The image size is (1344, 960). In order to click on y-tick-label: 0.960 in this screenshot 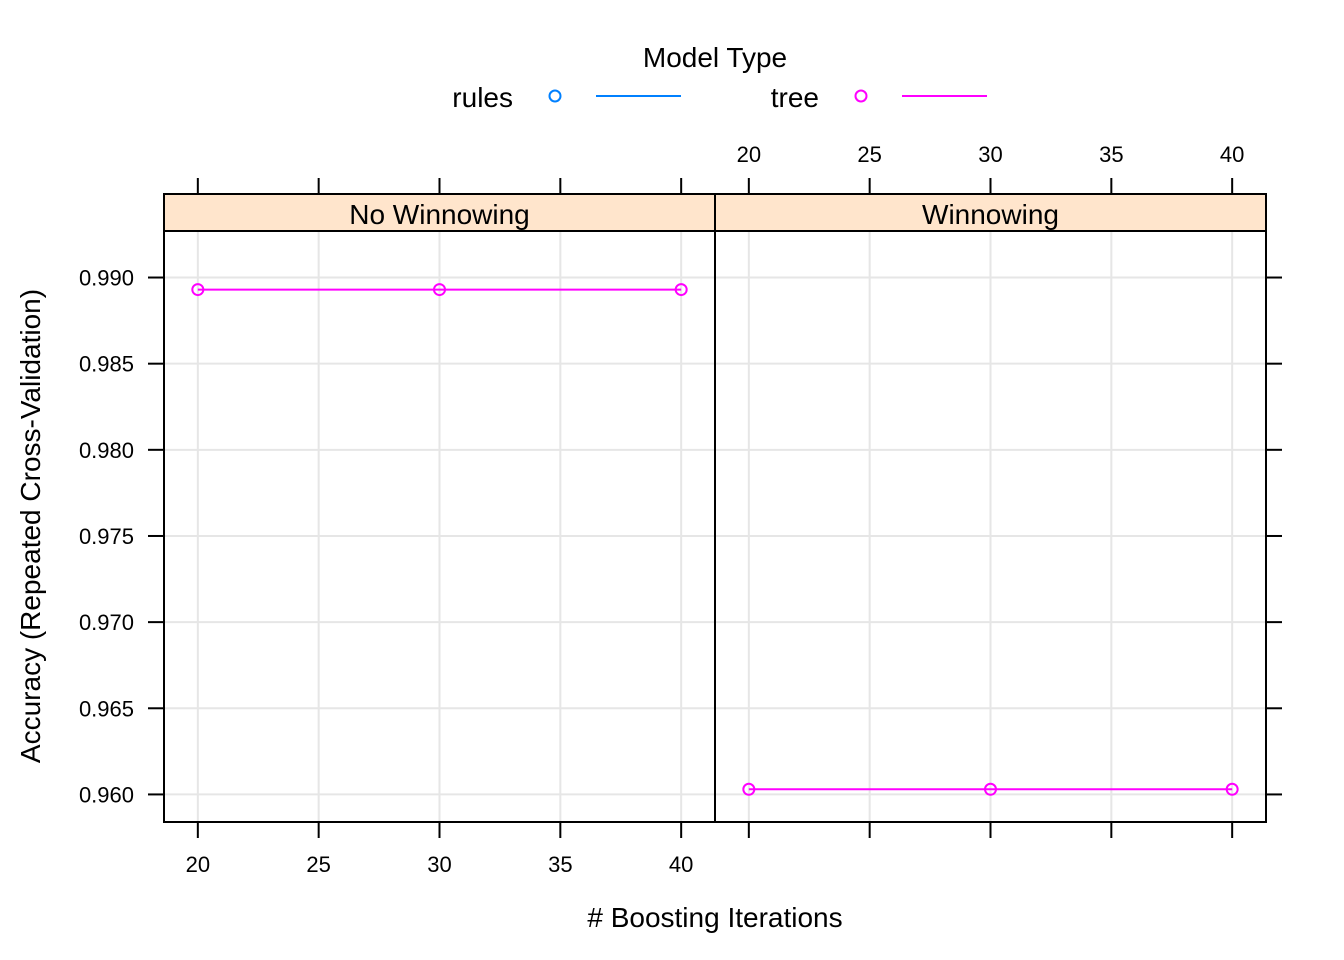, I will do `click(106, 794)`.